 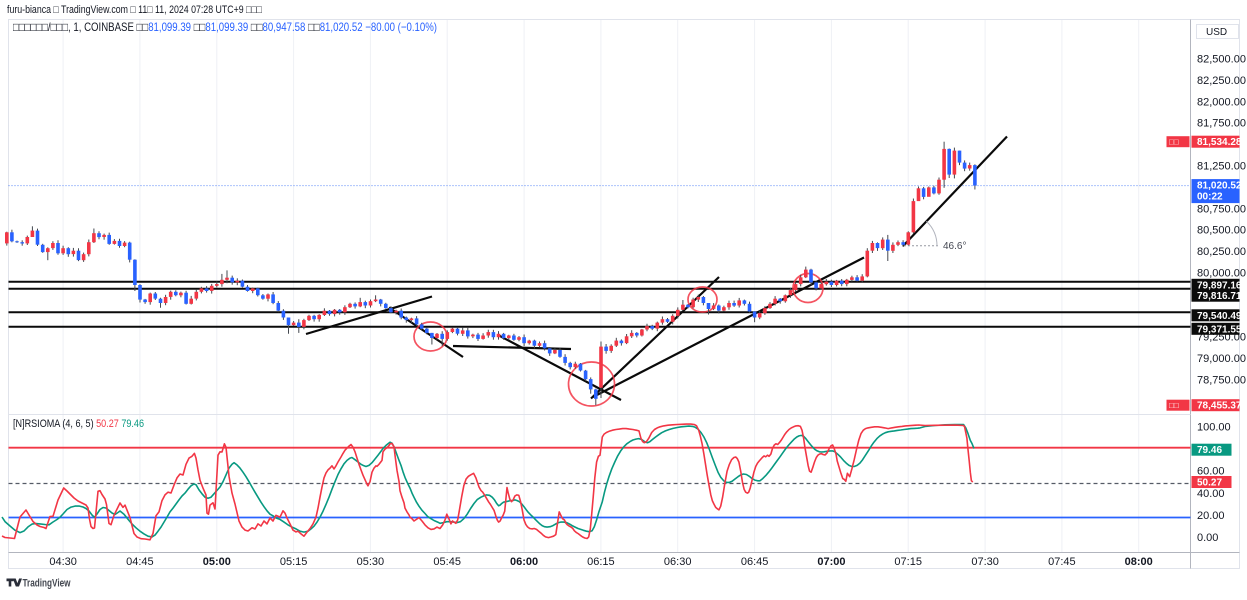 I want to click on svg-text: 50.27, so click(x=1209, y=483).